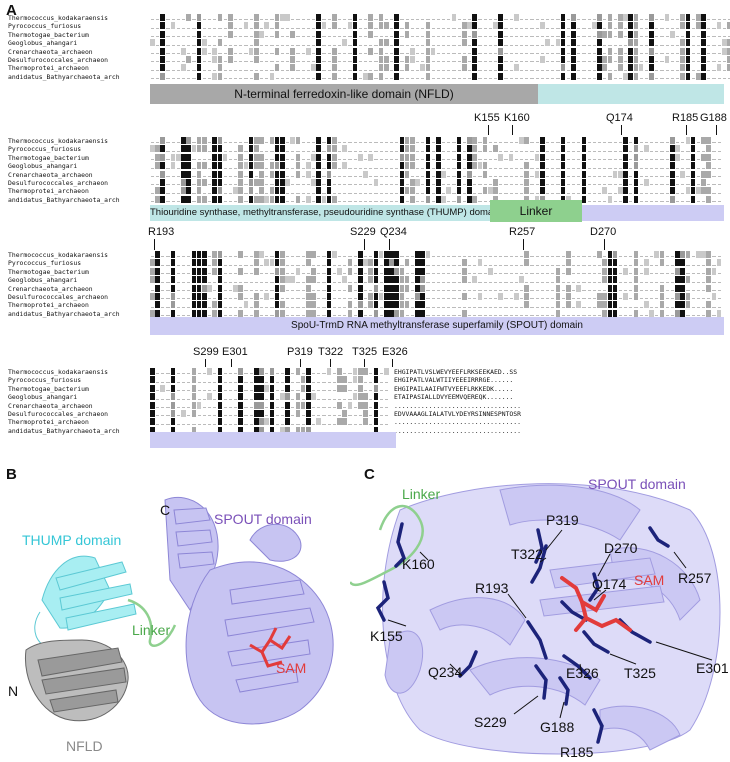 This screenshot has width=730, height=762. Describe the element at coordinates (270, 647) in the screenshot. I see `sam-molecule` at that location.